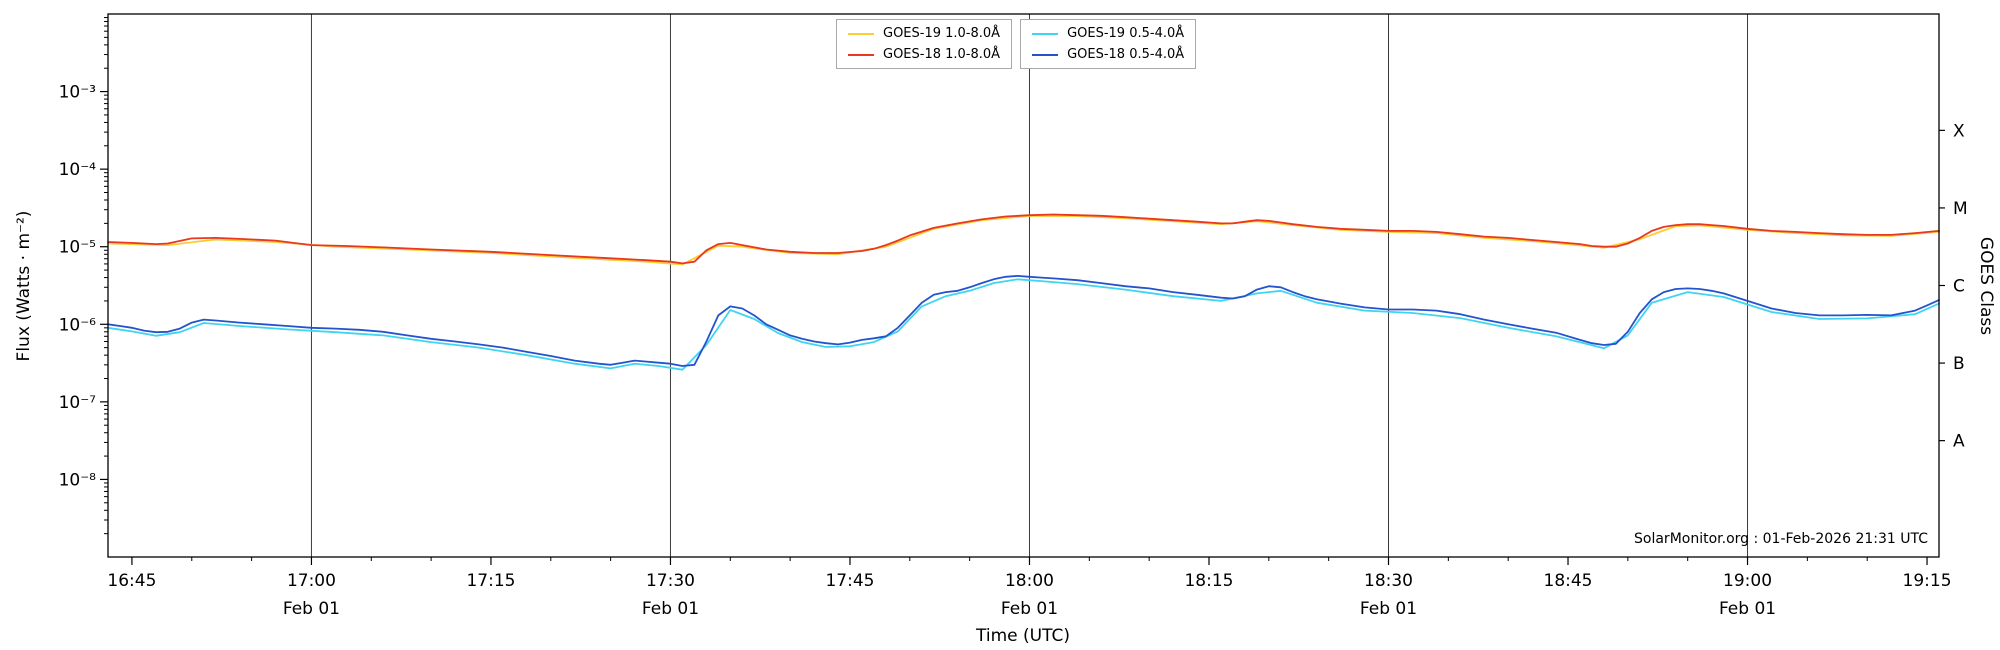  Describe the element at coordinates (1959, 131) in the screenshot. I see `goes-class-label: X` at that location.